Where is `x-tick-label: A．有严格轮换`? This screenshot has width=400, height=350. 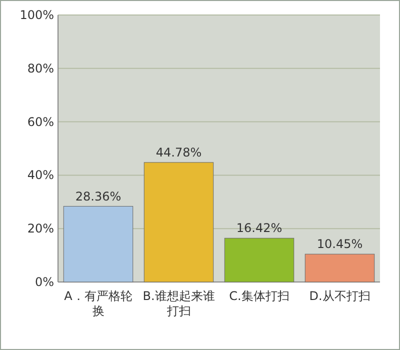
x-tick-label: A．有严格轮换 is located at coordinates (98, 303).